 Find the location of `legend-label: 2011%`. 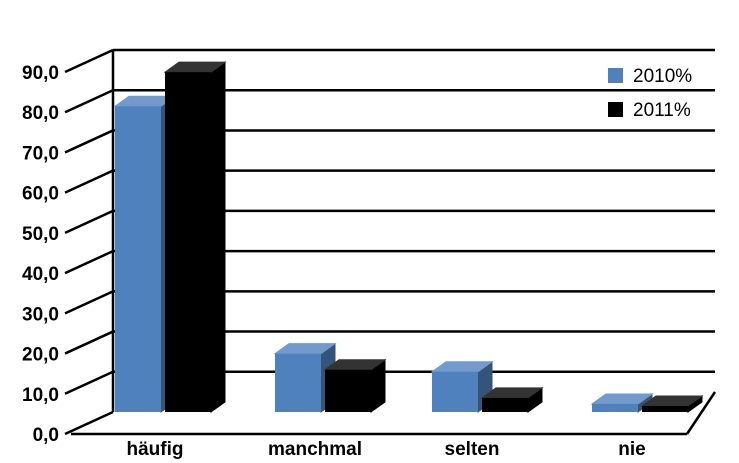

legend-label: 2011% is located at coordinates (662, 110).